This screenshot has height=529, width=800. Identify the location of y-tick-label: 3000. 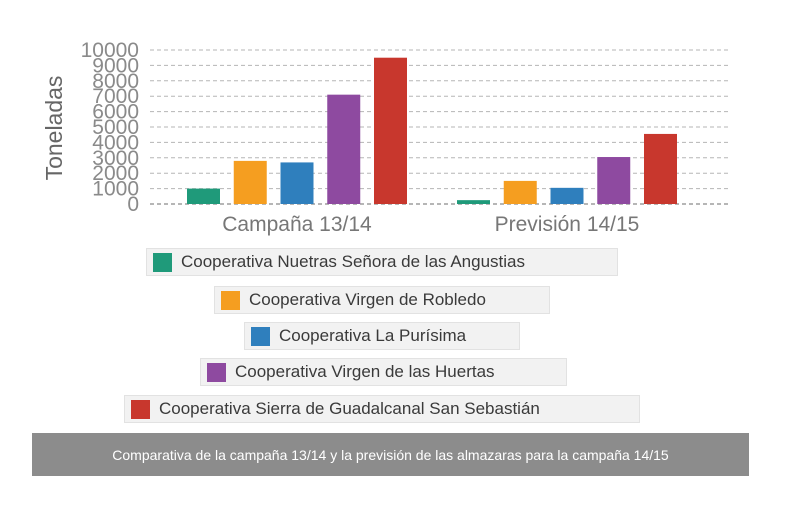
(115, 158).